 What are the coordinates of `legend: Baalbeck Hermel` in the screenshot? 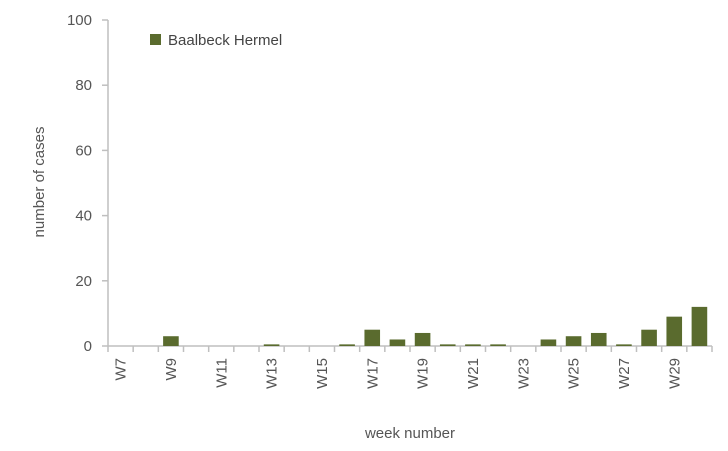 It's located at (216, 40).